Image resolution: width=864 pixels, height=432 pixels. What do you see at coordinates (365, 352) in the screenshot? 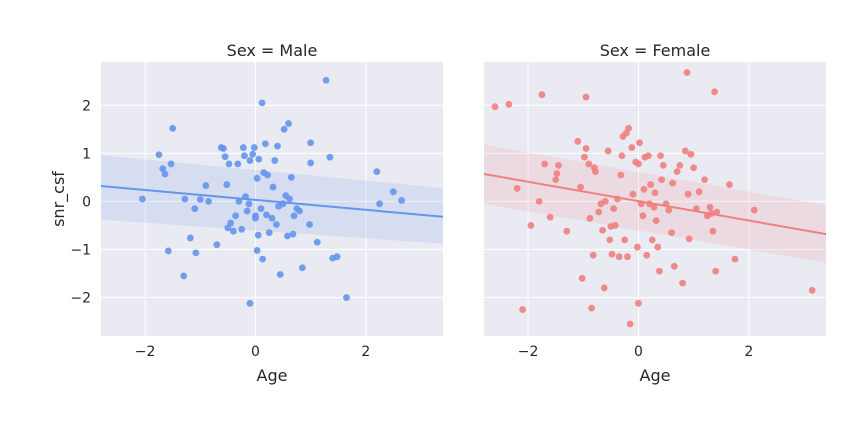
I see `x-tick-label: 2` at bounding box center [365, 352].